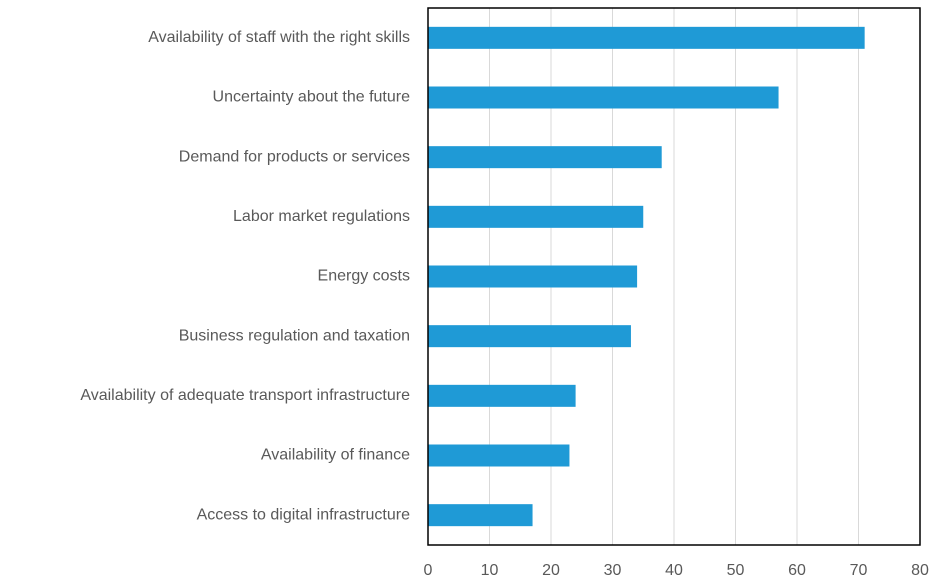  What do you see at coordinates (920, 570) in the screenshot?
I see `x-tick-label: 80` at bounding box center [920, 570].